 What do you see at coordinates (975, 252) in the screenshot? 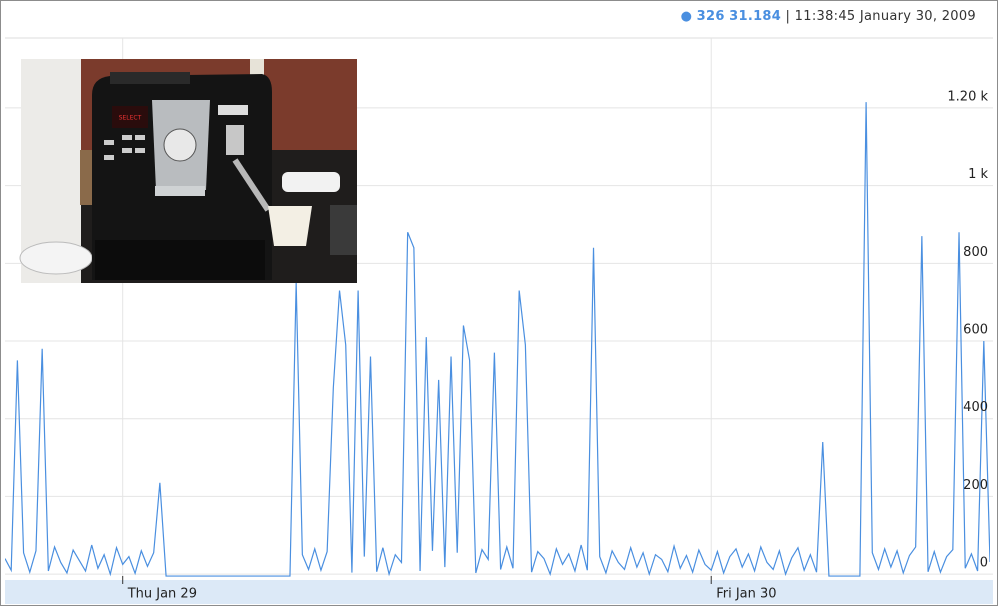
I see `y-tick-label: 800` at bounding box center [975, 252].